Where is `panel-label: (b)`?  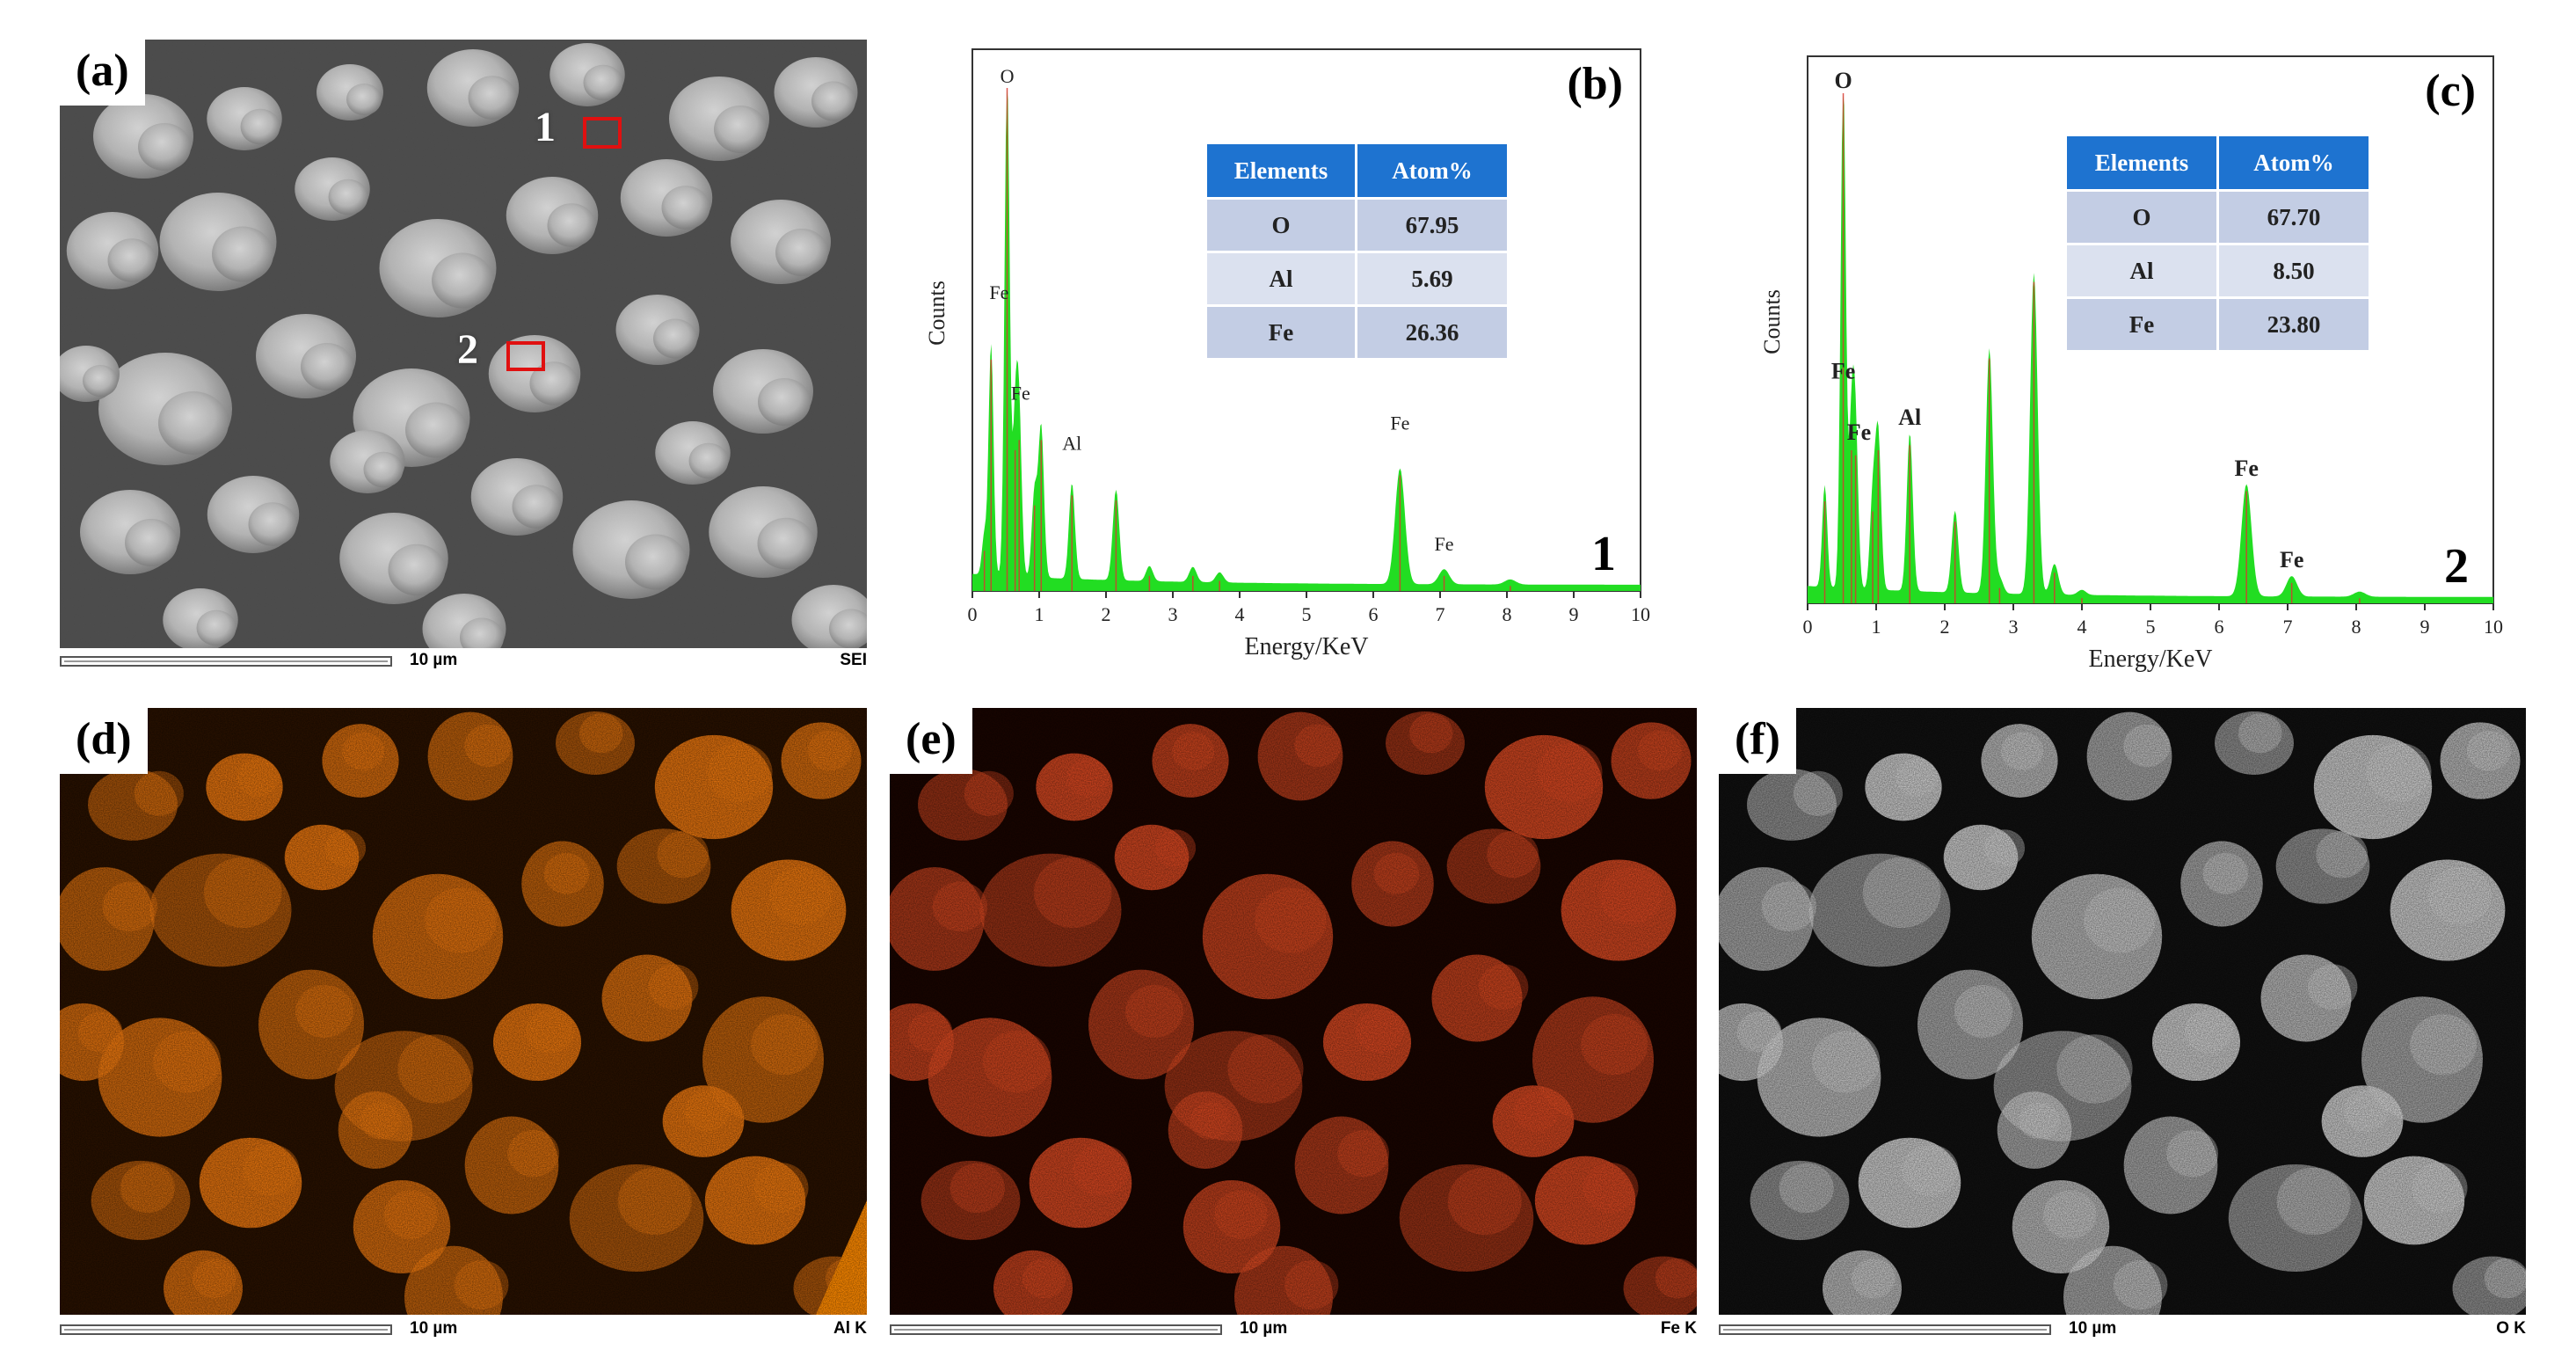
panel-label: (b) is located at coordinates (1595, 84).